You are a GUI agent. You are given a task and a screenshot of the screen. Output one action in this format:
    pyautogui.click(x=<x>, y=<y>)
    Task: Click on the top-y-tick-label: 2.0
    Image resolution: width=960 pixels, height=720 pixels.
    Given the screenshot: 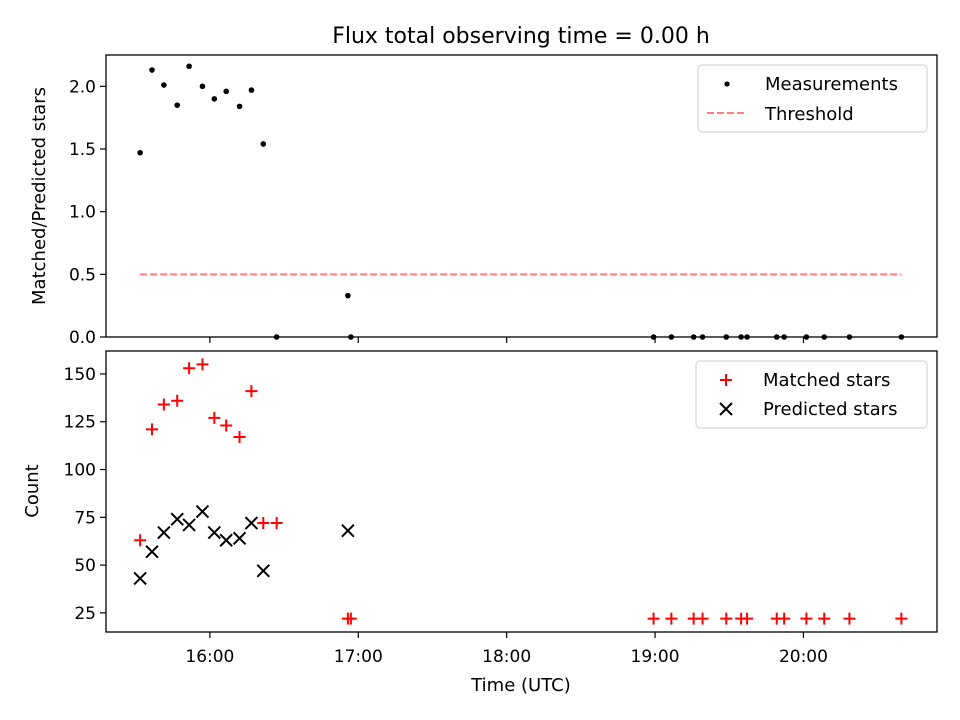 What is the action you would take?
    pyautogui.click(x=82, y=87)
    